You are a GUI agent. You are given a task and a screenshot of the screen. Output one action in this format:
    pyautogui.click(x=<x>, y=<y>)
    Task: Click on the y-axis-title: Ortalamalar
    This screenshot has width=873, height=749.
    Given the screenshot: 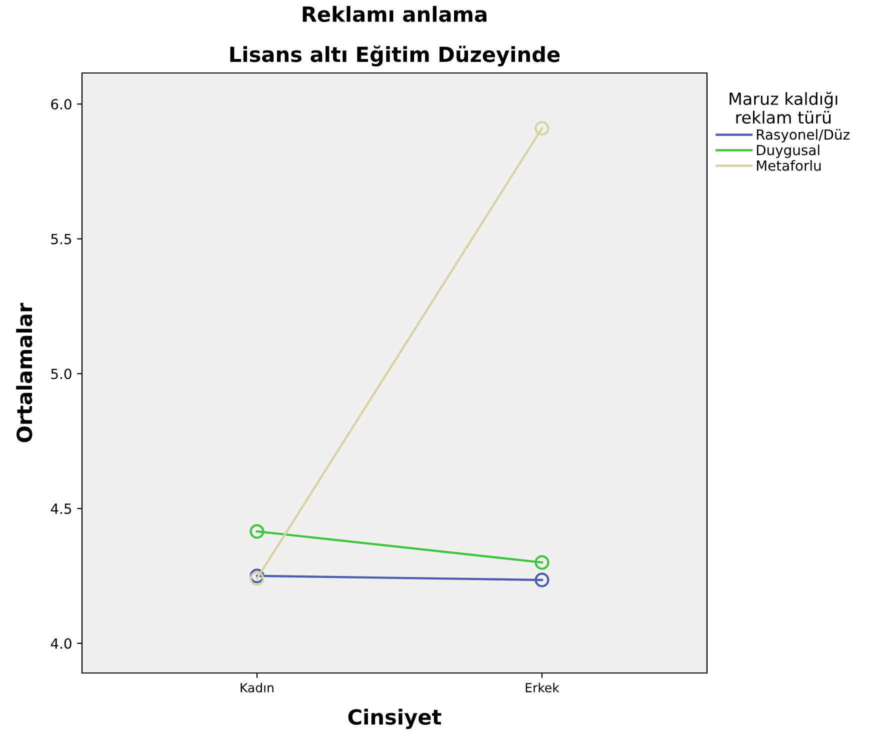 What is the action you would take?
    pyautogui.click(x=24, y=372)
    